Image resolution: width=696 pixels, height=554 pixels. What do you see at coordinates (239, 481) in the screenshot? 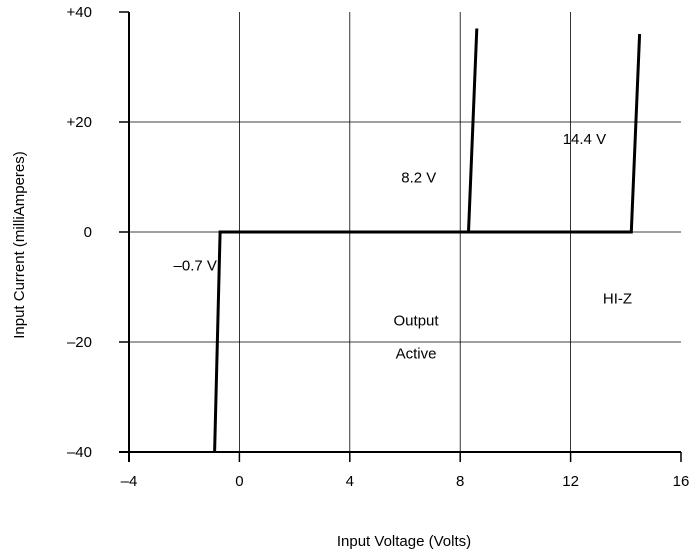
I see `x-tick-label: 0` at bounding box center [239, 481].